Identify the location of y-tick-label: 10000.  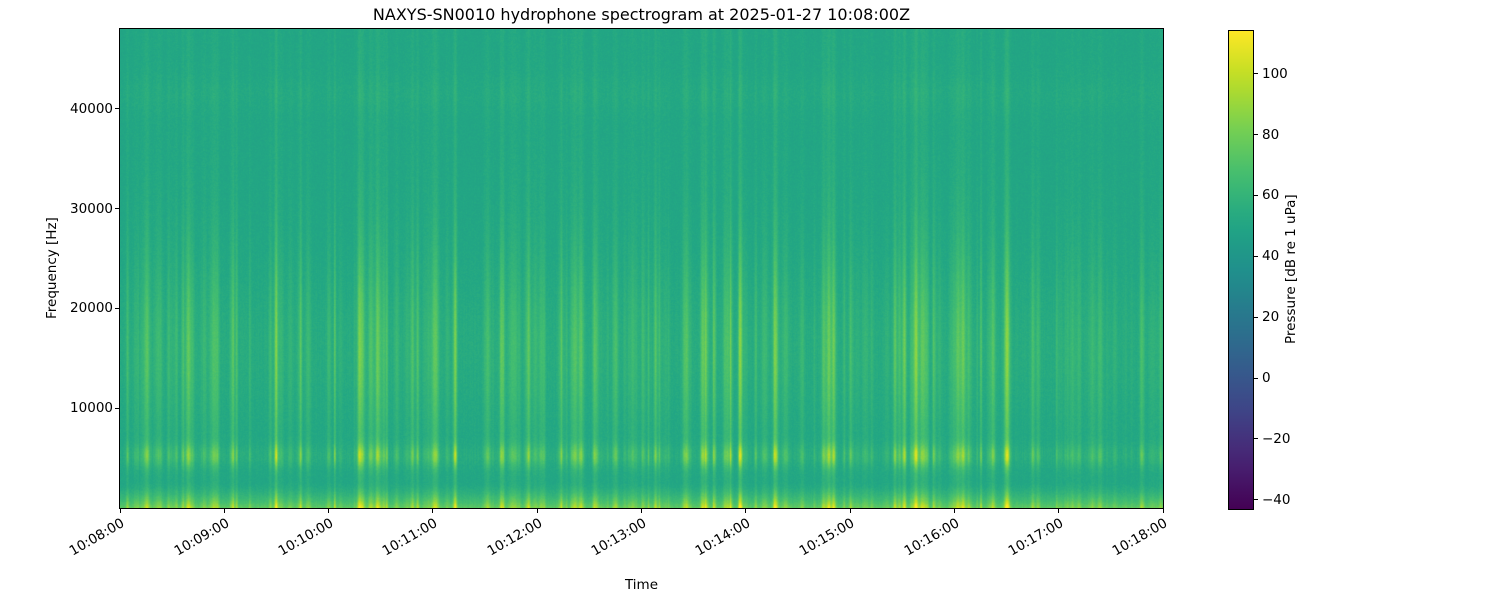
(91, 408).